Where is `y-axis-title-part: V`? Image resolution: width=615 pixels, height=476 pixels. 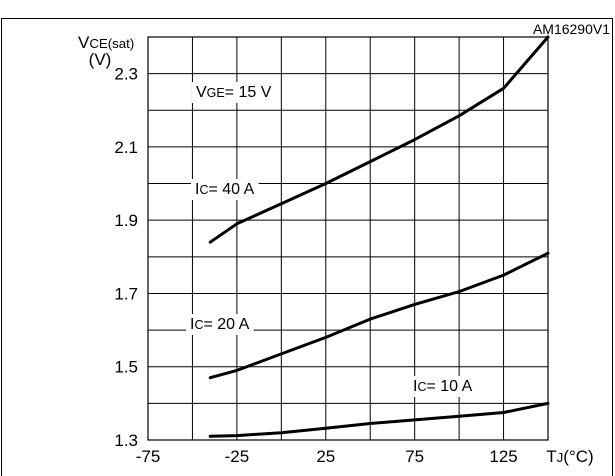 y-axis-title-part: V is located at coordinates (84, 42).